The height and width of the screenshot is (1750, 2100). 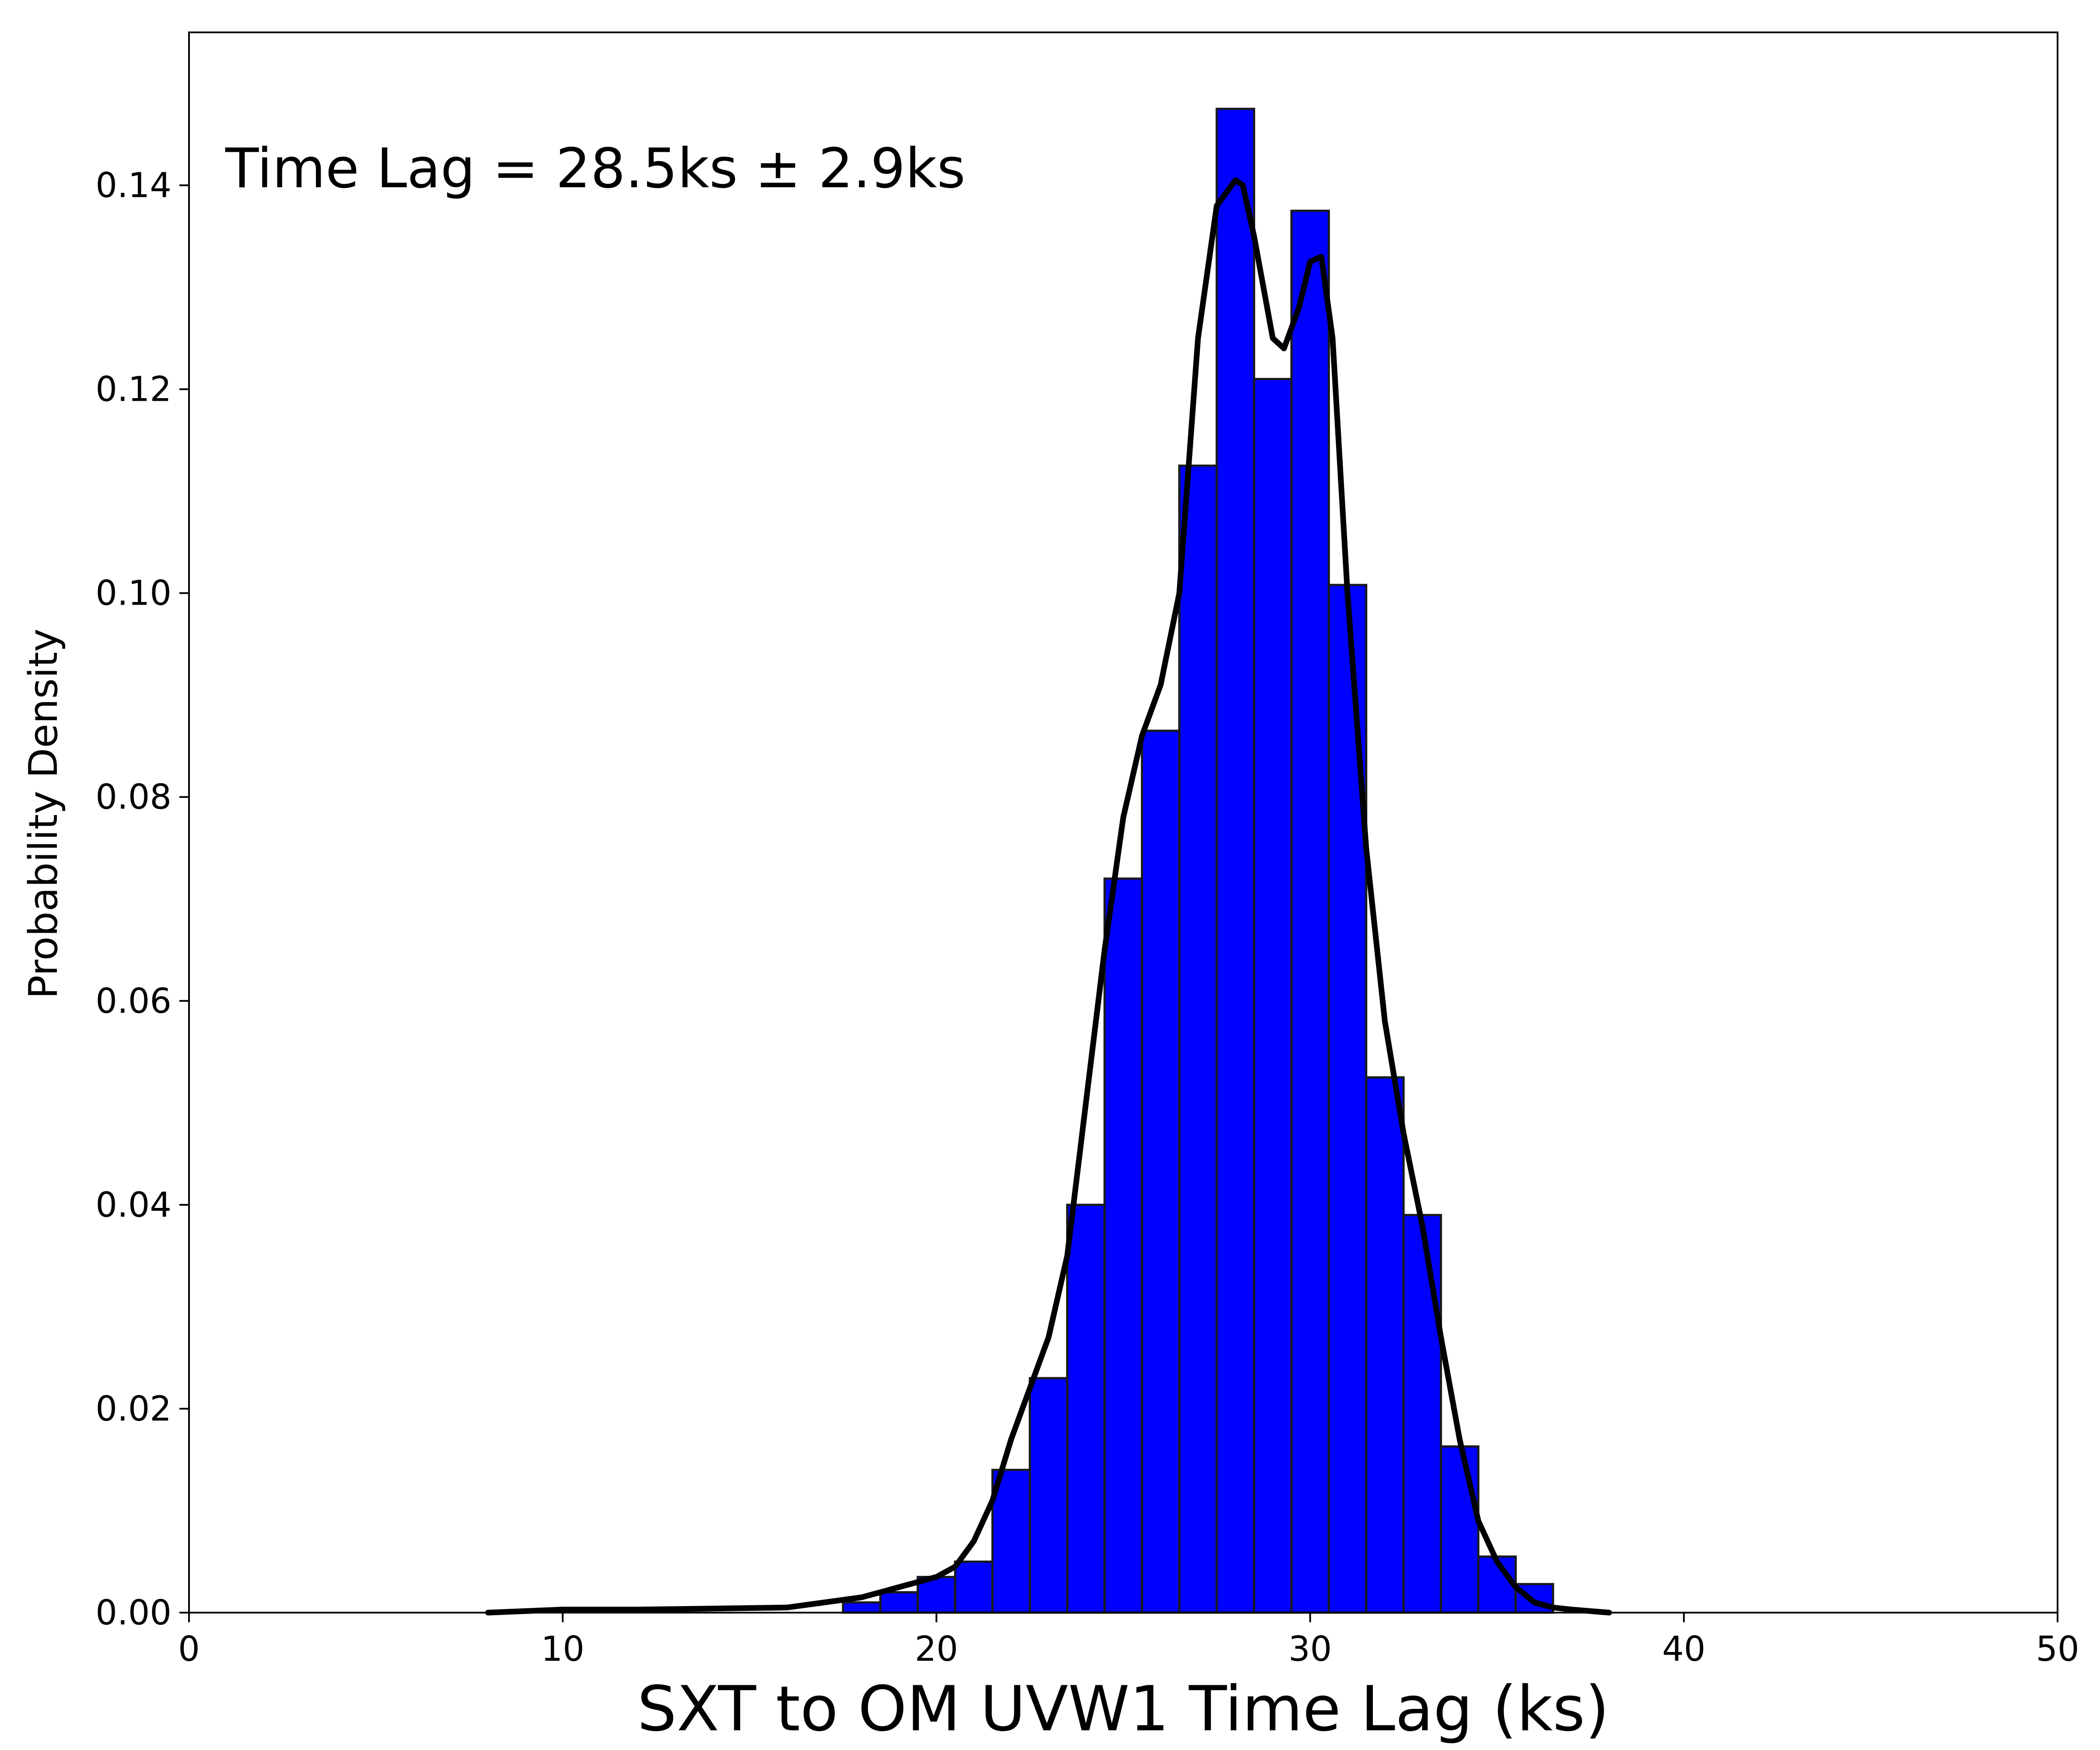 What do you see at coordinates (1123, 1709) in the screenshot?
I see `x-axis-title: SXT to OM UVW1 Time Lag (ks)` at bounding box center [1123, 1709].